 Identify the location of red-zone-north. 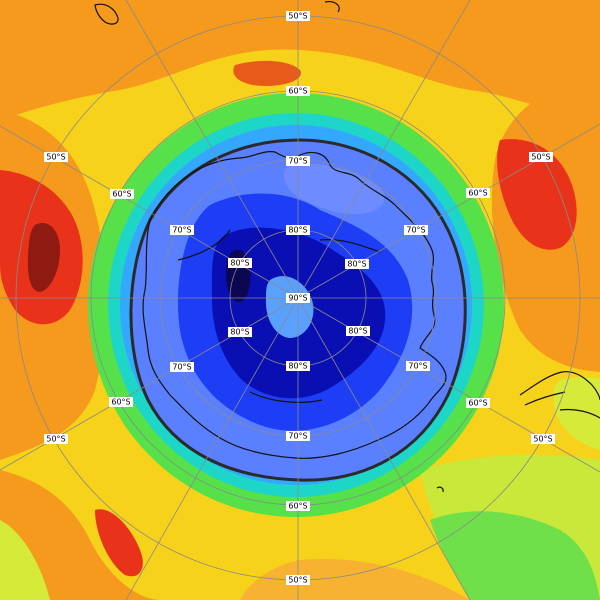
(267, 73).